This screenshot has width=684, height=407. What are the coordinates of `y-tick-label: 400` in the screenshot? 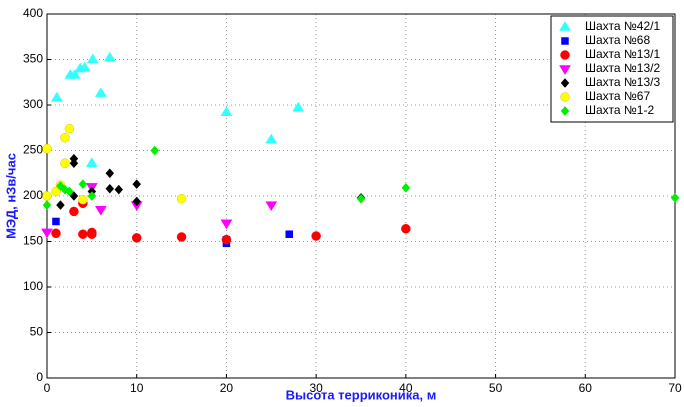 It's located at (33, 13).